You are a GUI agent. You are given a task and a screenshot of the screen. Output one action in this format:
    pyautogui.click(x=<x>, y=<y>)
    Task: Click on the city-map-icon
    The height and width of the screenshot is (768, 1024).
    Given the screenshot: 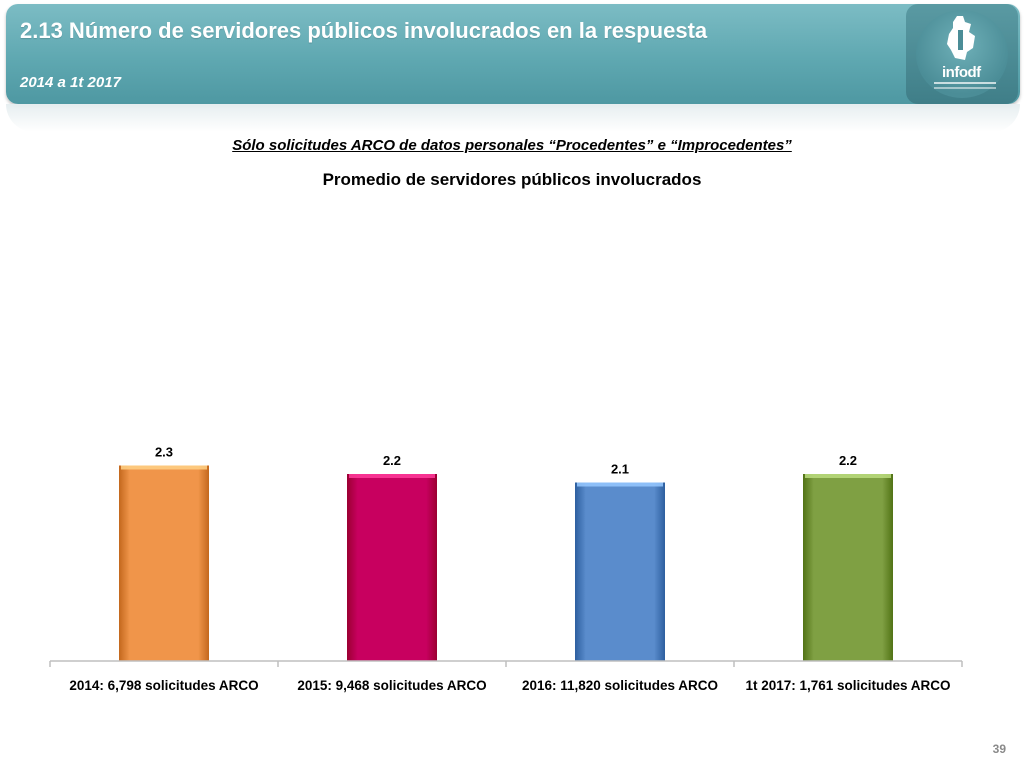 What is the action you would take?
    pyautogui.click(x=961, y=38)
    